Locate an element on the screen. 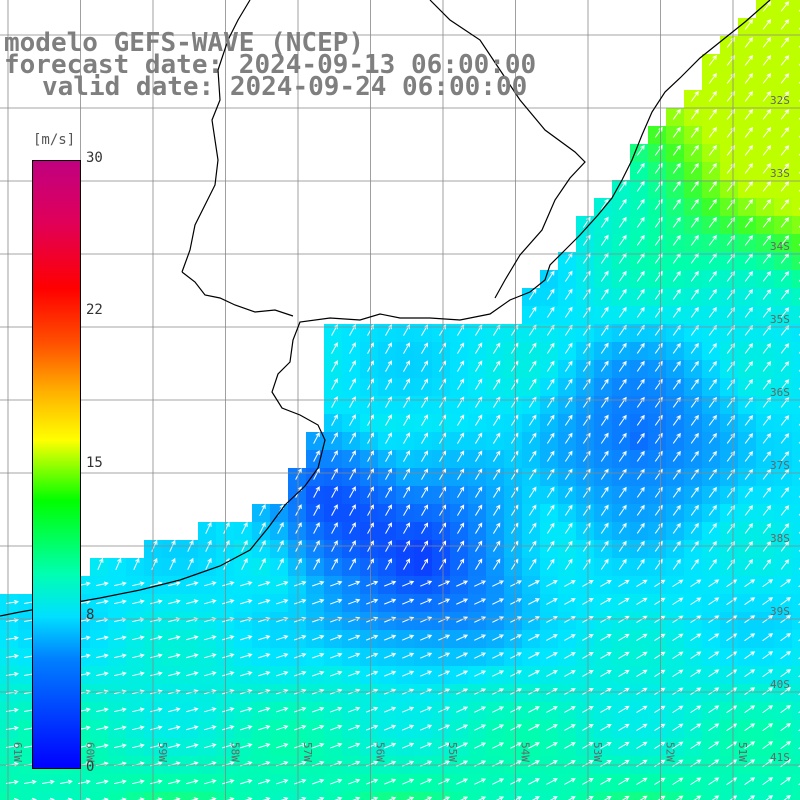 This screenshot has width=800, height=800. latitude-label: 38S is located at coordinates (780, 538).